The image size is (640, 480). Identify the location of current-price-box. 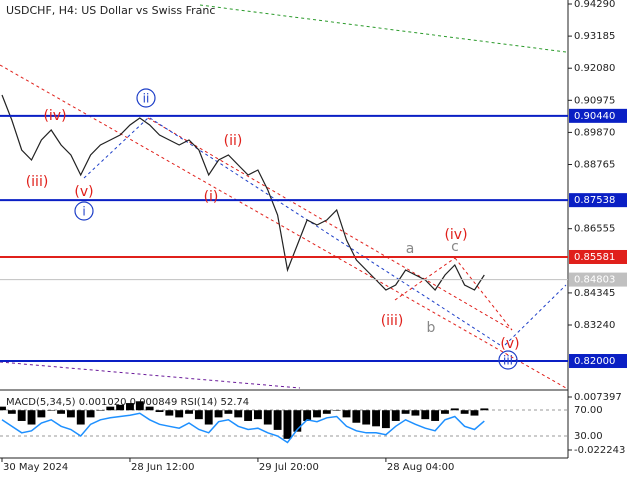
(598, 279).